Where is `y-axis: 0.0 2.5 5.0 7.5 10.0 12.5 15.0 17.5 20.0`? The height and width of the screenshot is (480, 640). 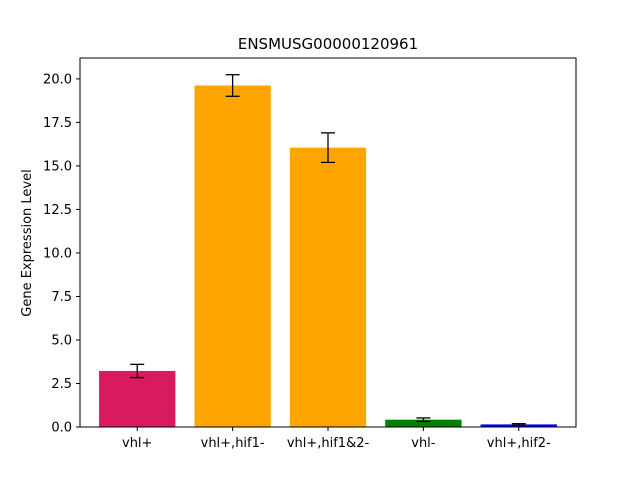 y-axis: 0.0 2.5 5.0 7.5 10.0 12.5 15.0 17.5 20.0 is located at coordinates (61, 254).